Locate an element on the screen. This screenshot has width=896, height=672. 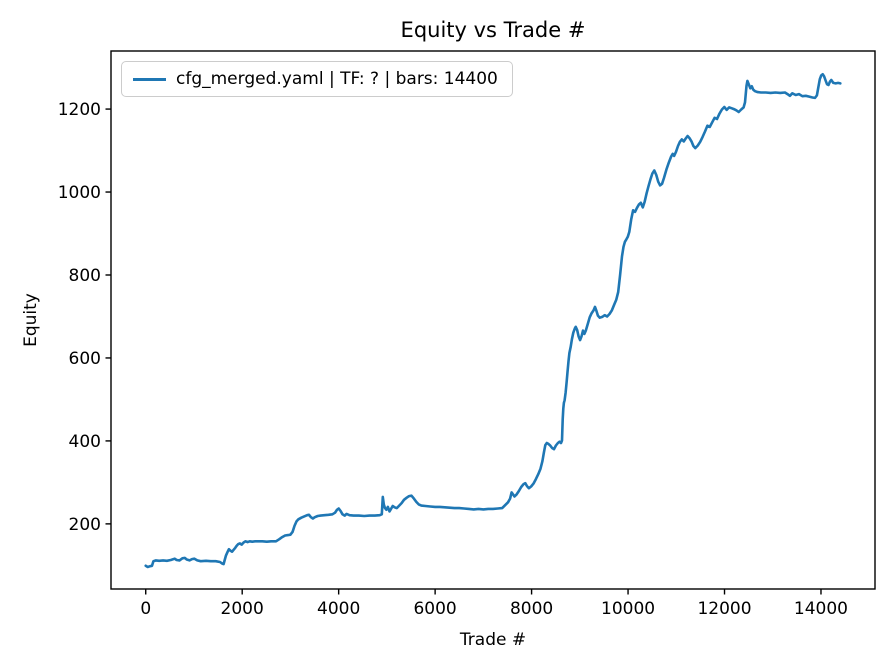
x-tick-label: 0 is located at coordinates (145, 609).